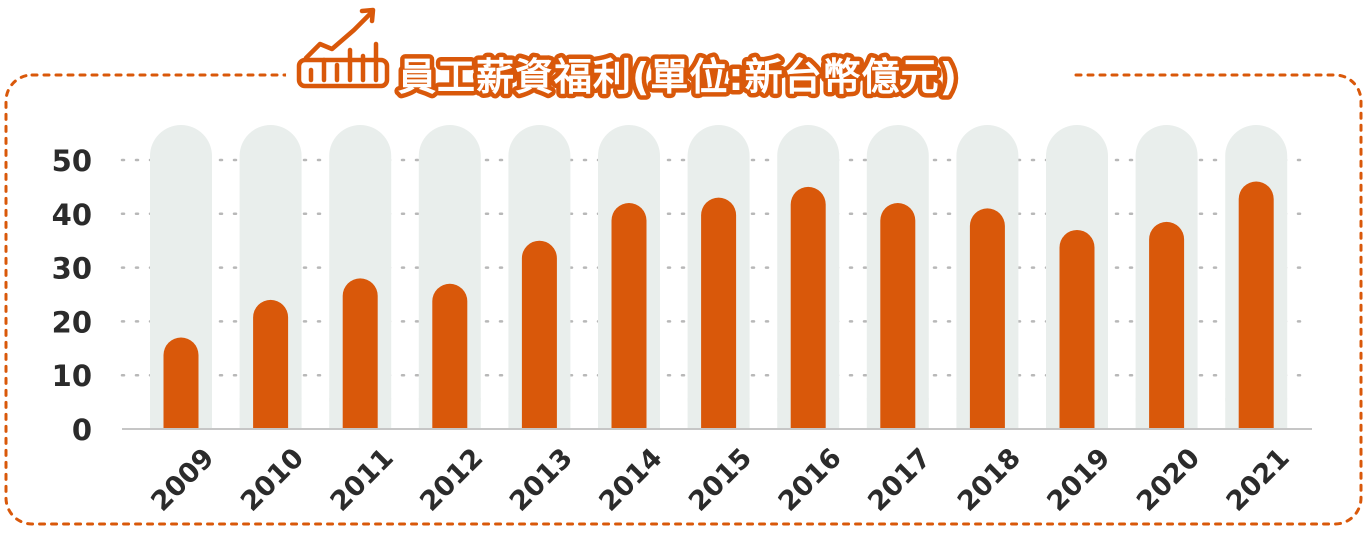  I want to click on y-tick-label: 40, so click(72, 215).